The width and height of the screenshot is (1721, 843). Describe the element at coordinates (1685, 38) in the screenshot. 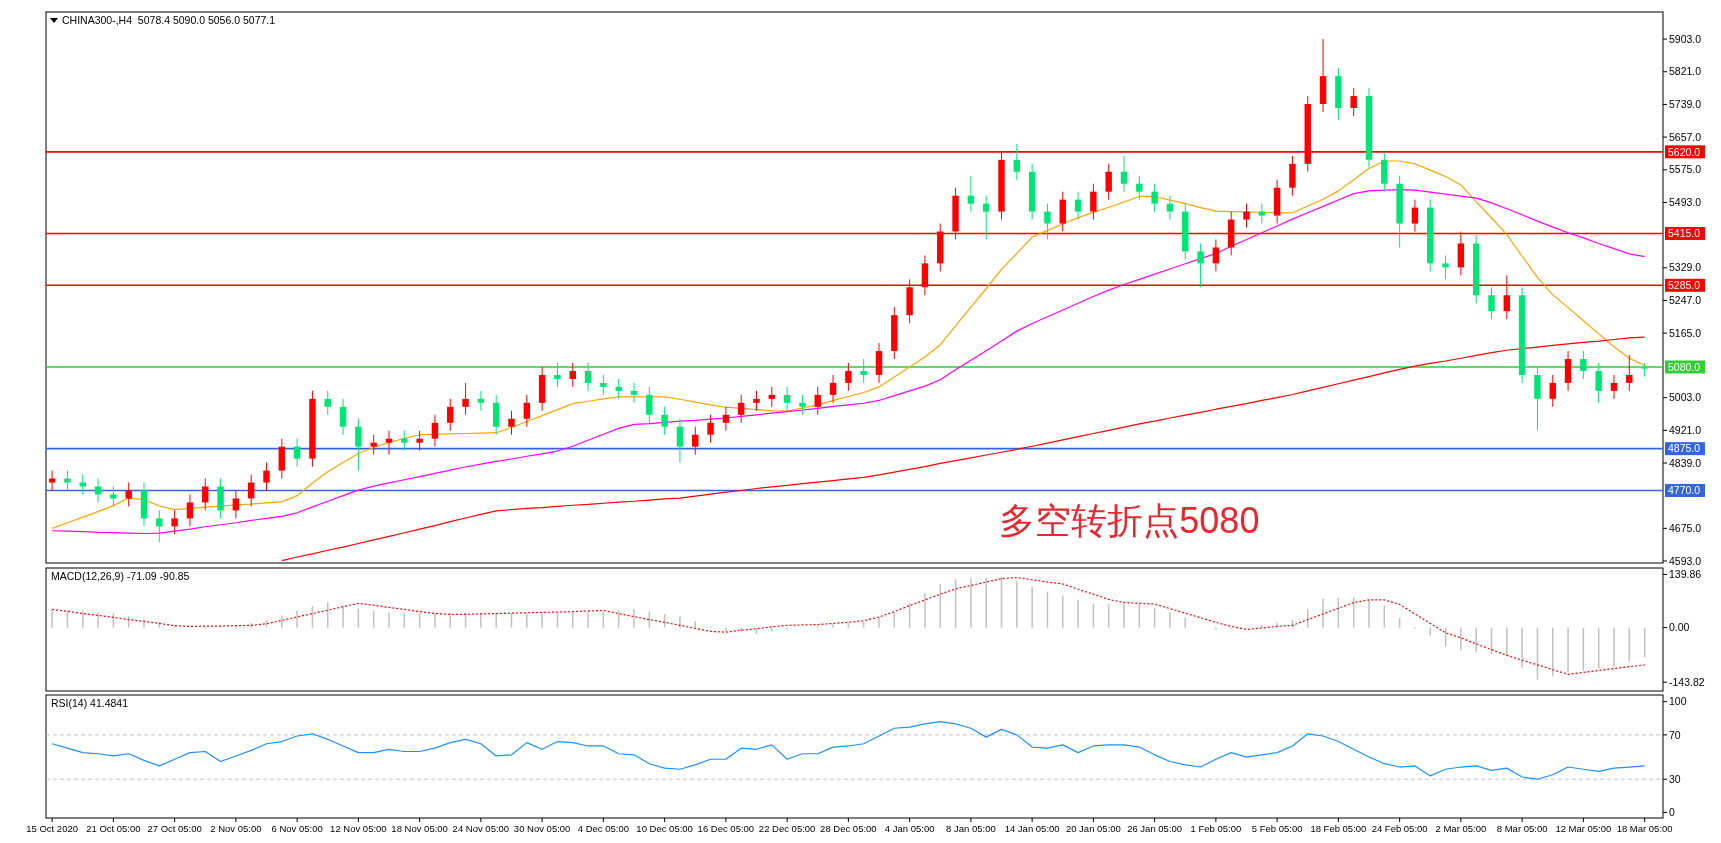

I see `y-tick-label: 5903.0` at that location.